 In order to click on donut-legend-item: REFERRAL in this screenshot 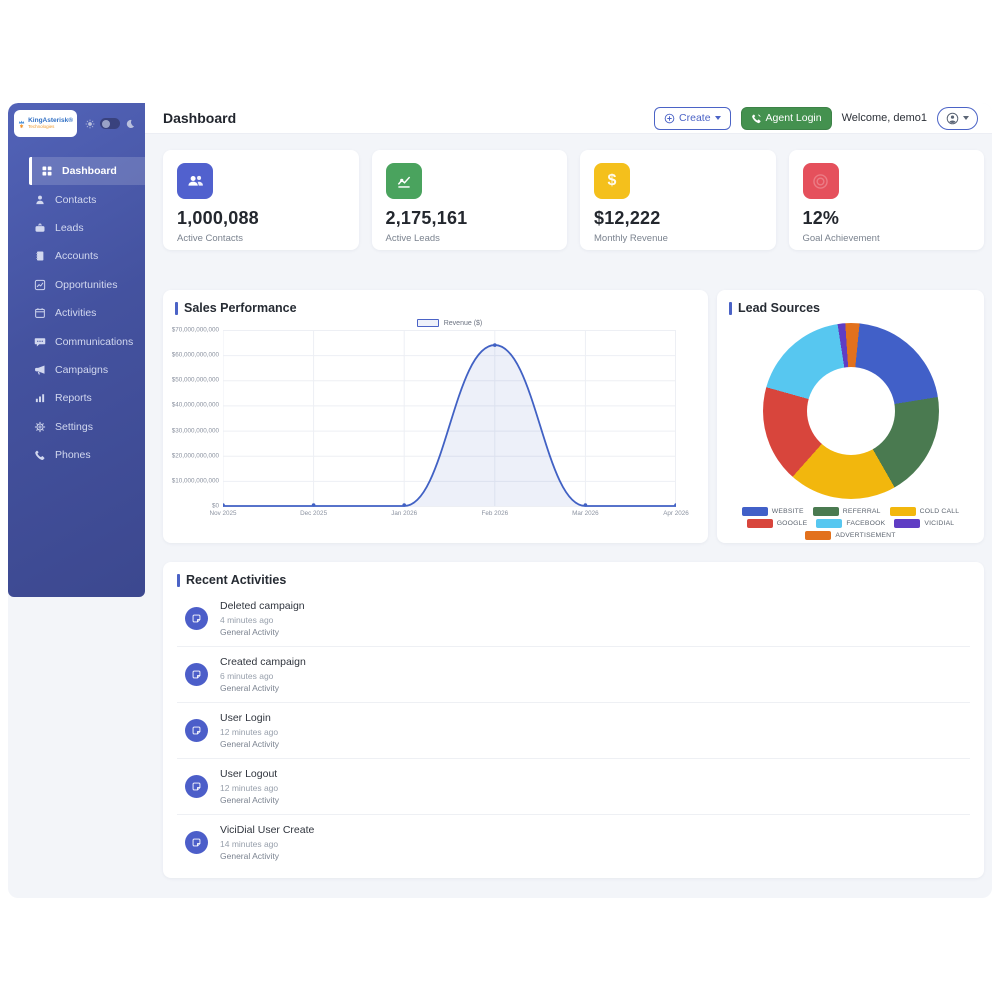, I will do `click(846, 511)`.